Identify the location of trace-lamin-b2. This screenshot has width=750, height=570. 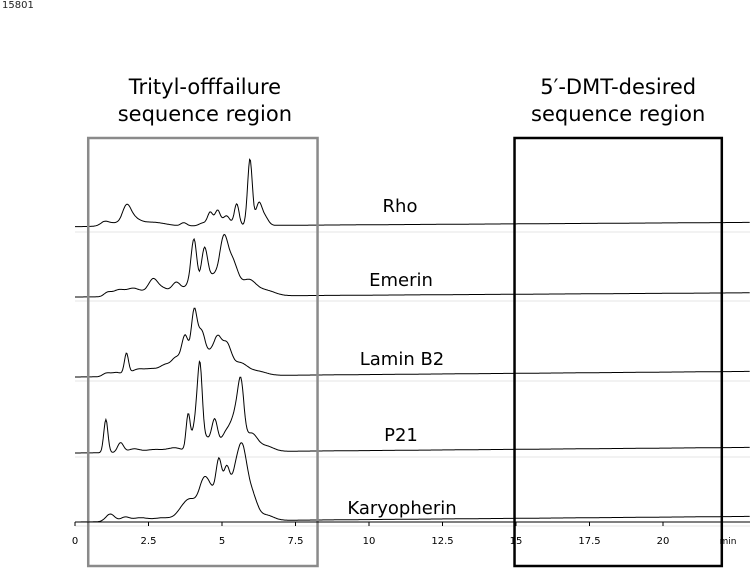
(412, 342).